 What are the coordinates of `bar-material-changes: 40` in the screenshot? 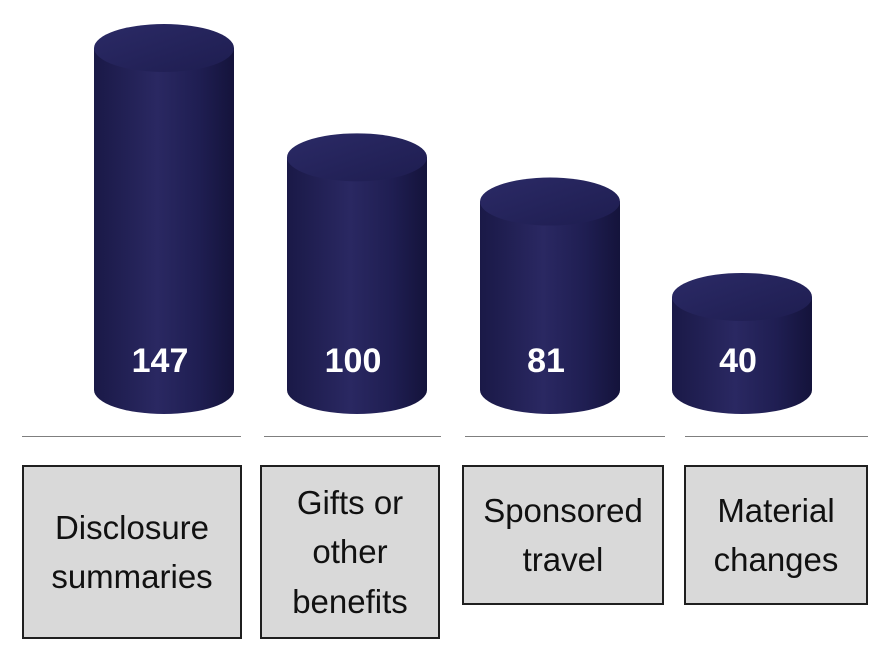 It's located at (742, 343).